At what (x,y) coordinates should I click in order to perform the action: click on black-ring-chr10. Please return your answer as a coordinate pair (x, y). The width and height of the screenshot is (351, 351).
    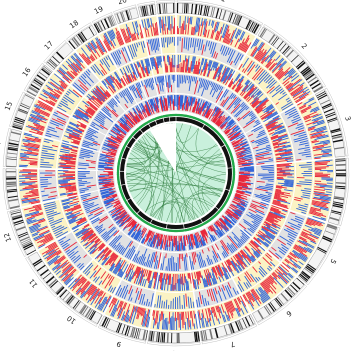
    Looking at the image, I should click on (145, 216).